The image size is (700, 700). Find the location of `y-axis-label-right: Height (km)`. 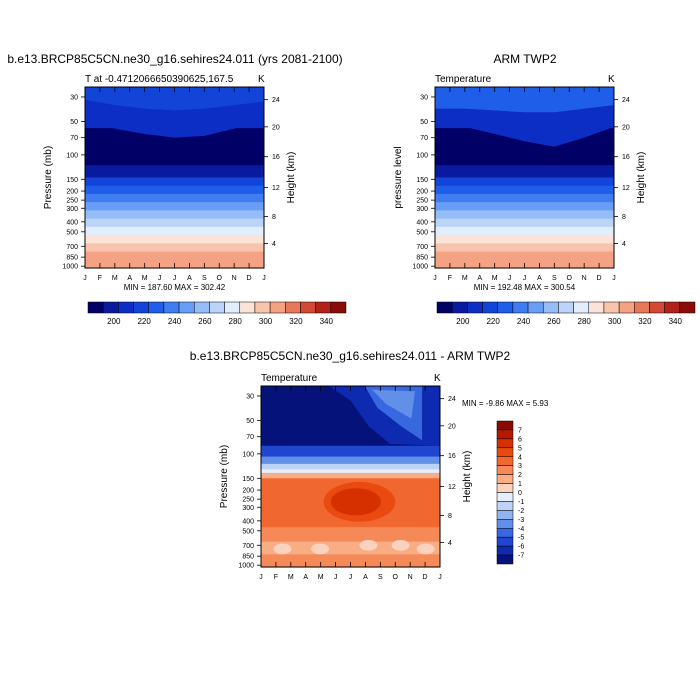

y-axis-label-right: Height (km) is located at coordinates (291, 178).